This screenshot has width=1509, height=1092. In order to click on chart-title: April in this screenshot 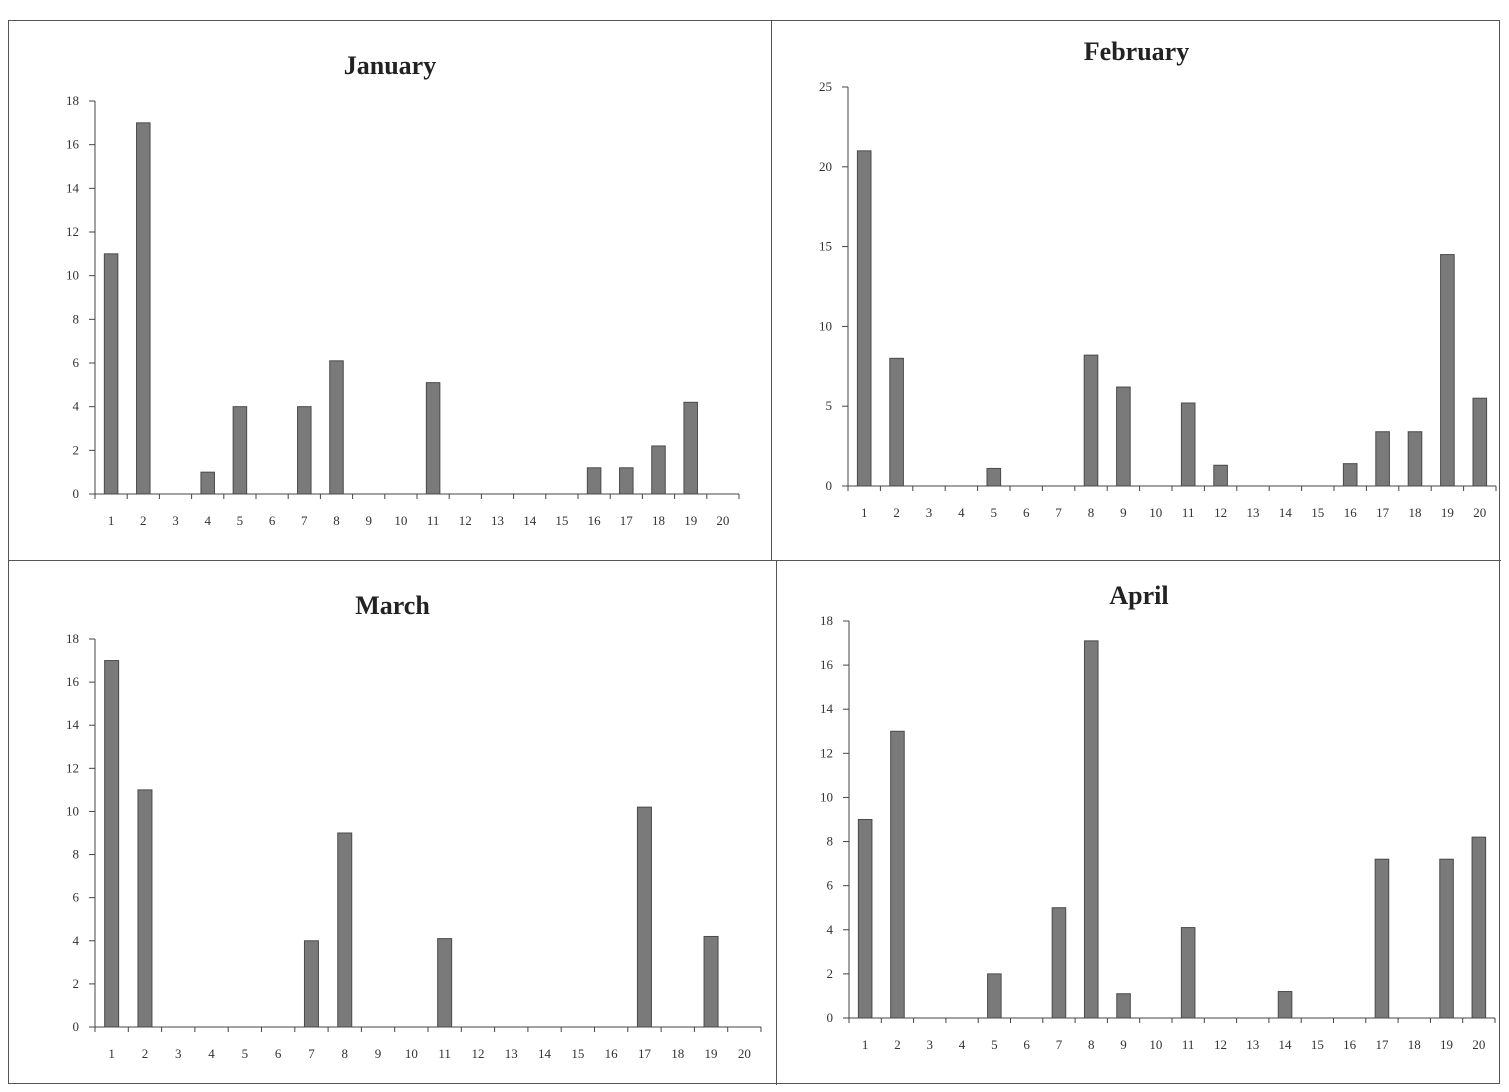, I will do `click(1139, 595)`.